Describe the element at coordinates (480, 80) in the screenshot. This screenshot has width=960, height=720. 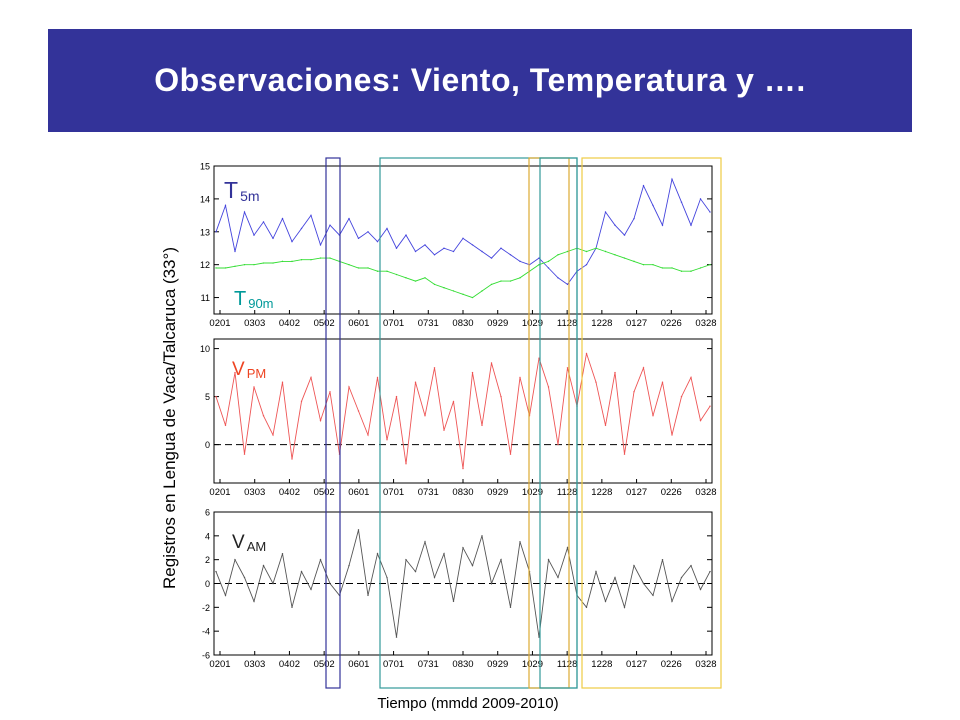
I see `slide-title: Observaciones: Viento, Temperatura y ….` at that location.